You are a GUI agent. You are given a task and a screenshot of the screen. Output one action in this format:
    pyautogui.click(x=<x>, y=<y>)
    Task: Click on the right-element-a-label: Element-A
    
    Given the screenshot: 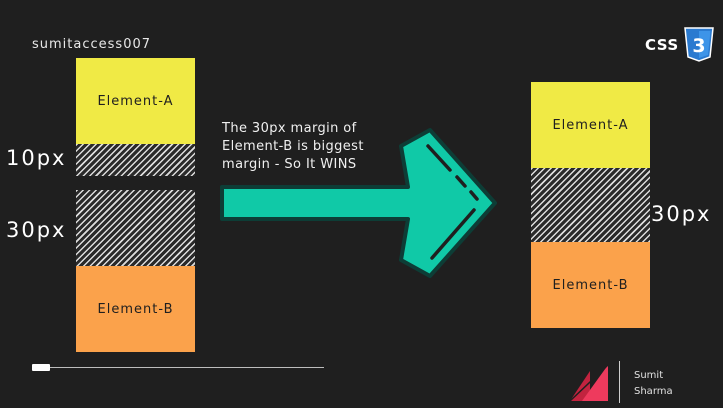 What is the action you would take?
    pyautogui.click(x=590, y=125)
    